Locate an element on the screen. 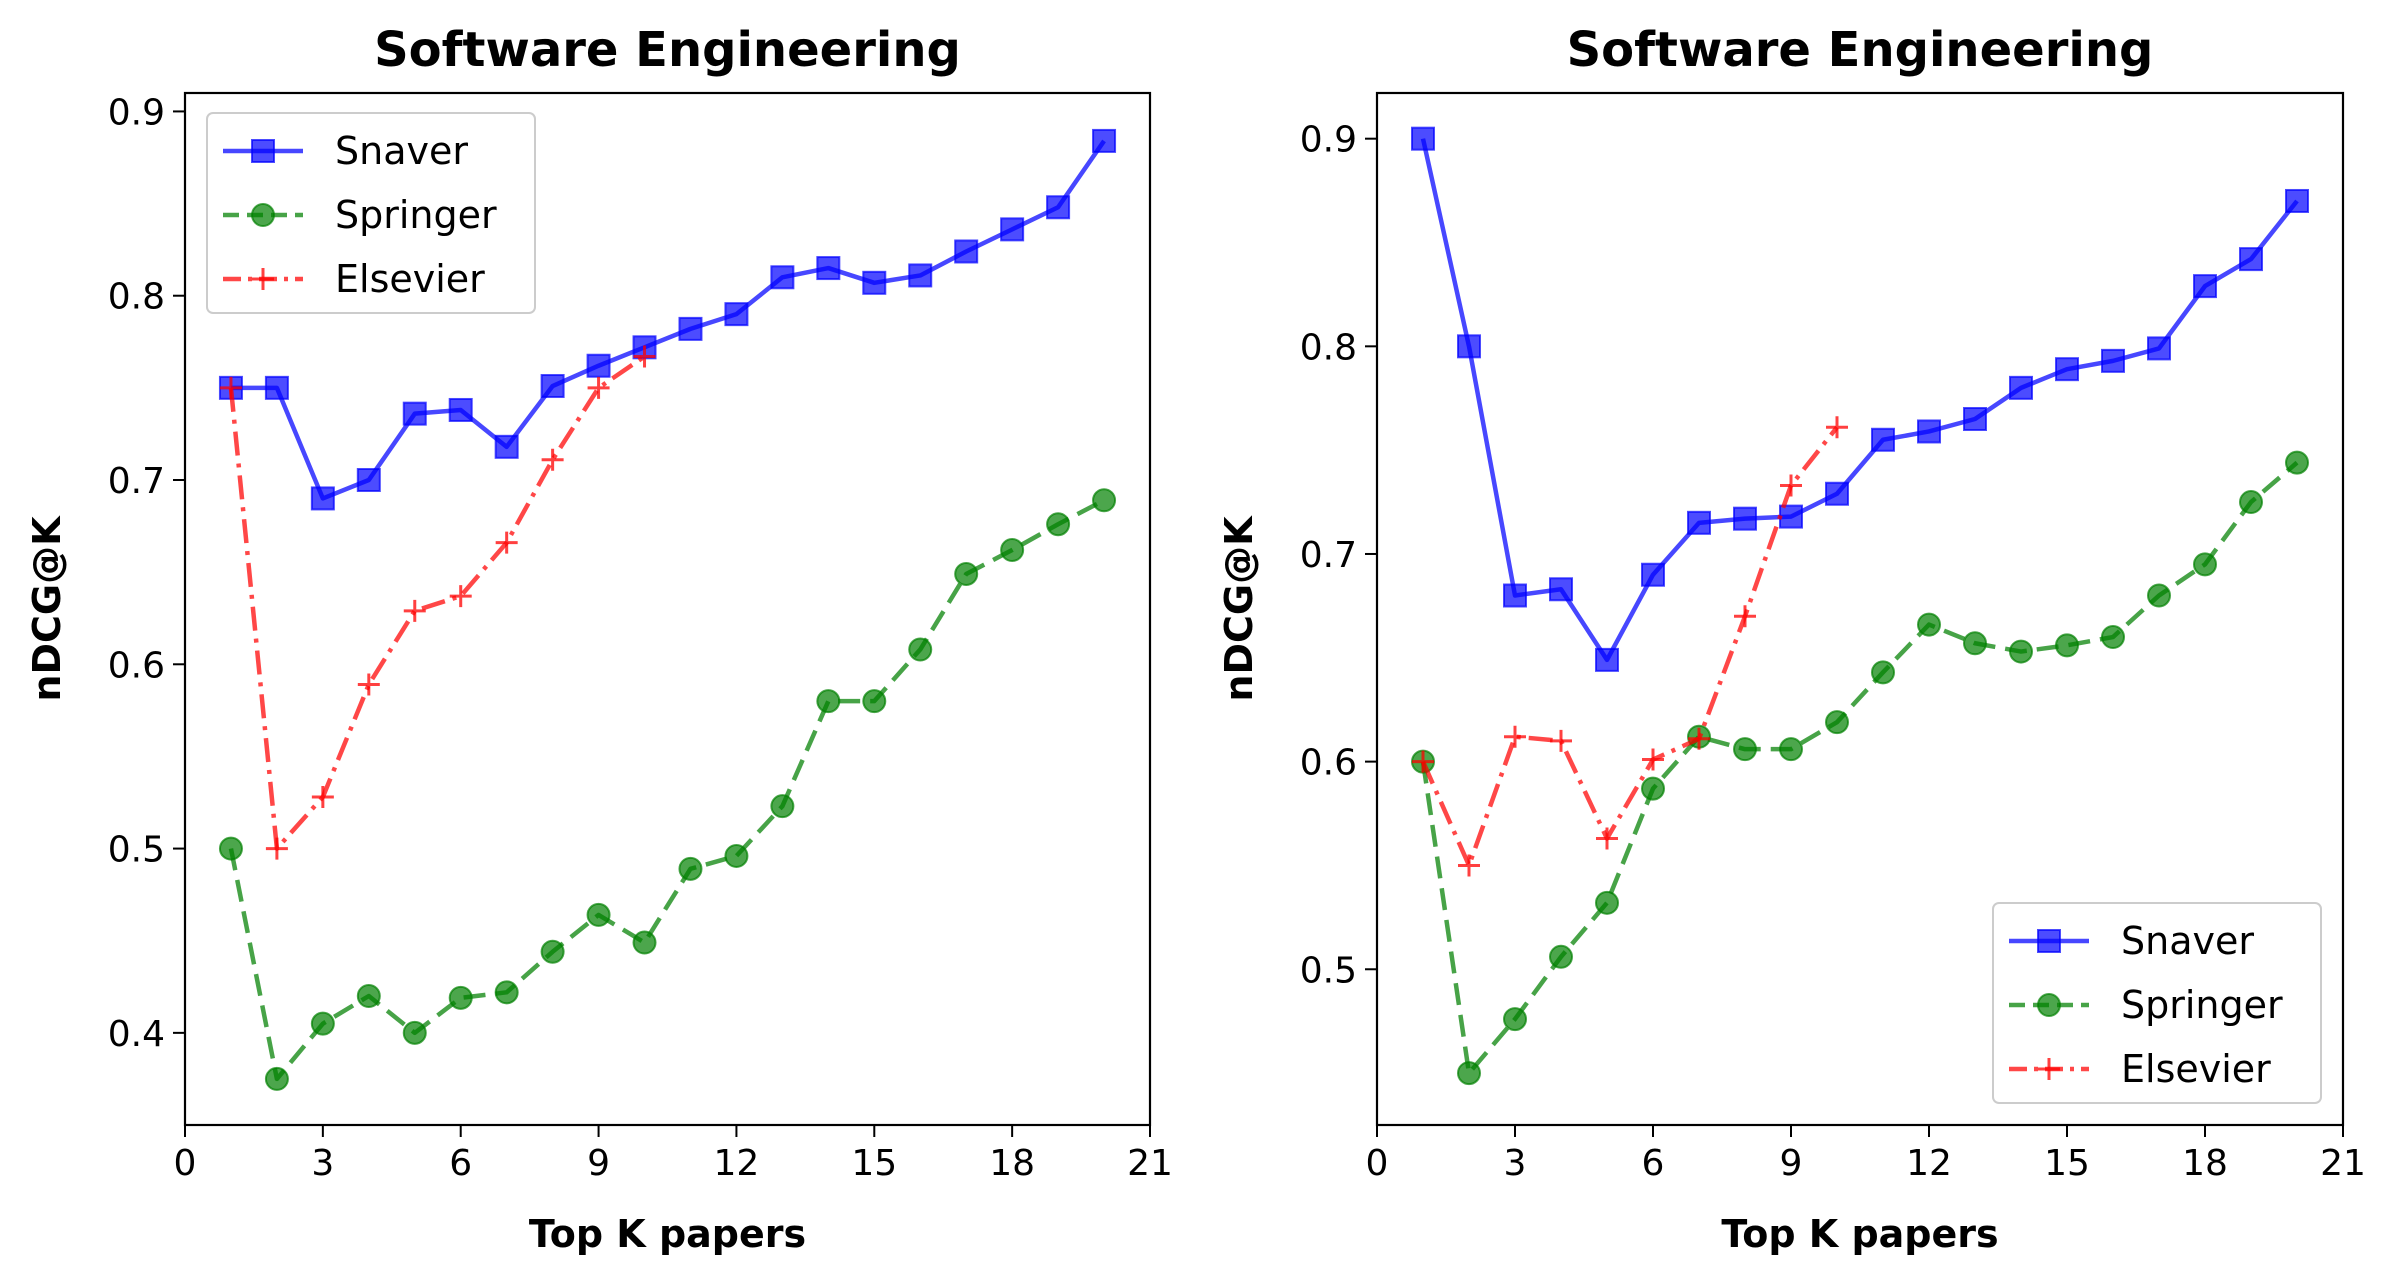  y-tick-label: 0.4 is located at coordinates (136, 1034).